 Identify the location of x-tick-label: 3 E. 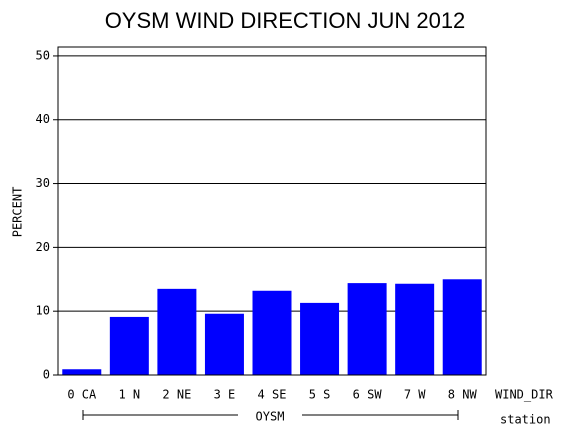
(225, 395).